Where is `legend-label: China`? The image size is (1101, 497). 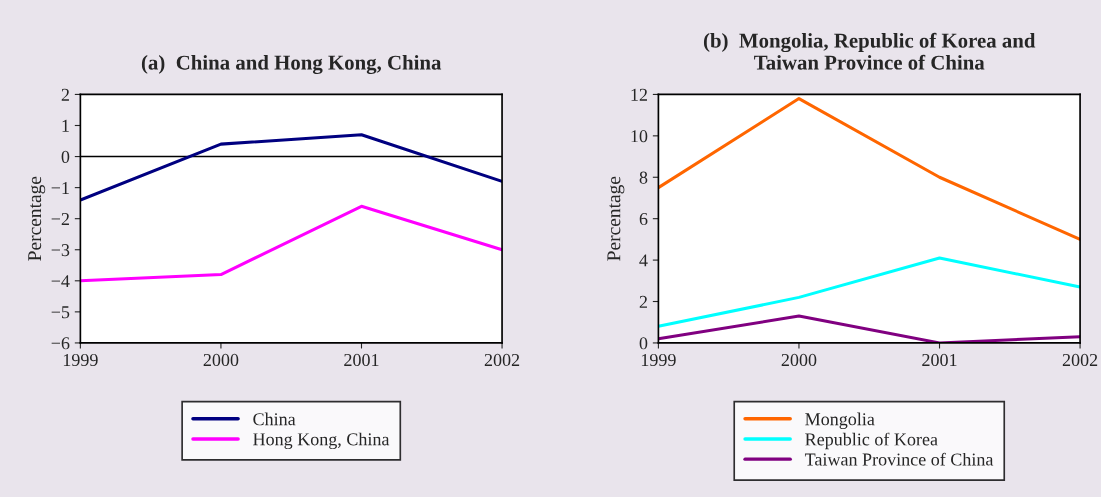
legend-label: China is located at coordinates (274, 419).